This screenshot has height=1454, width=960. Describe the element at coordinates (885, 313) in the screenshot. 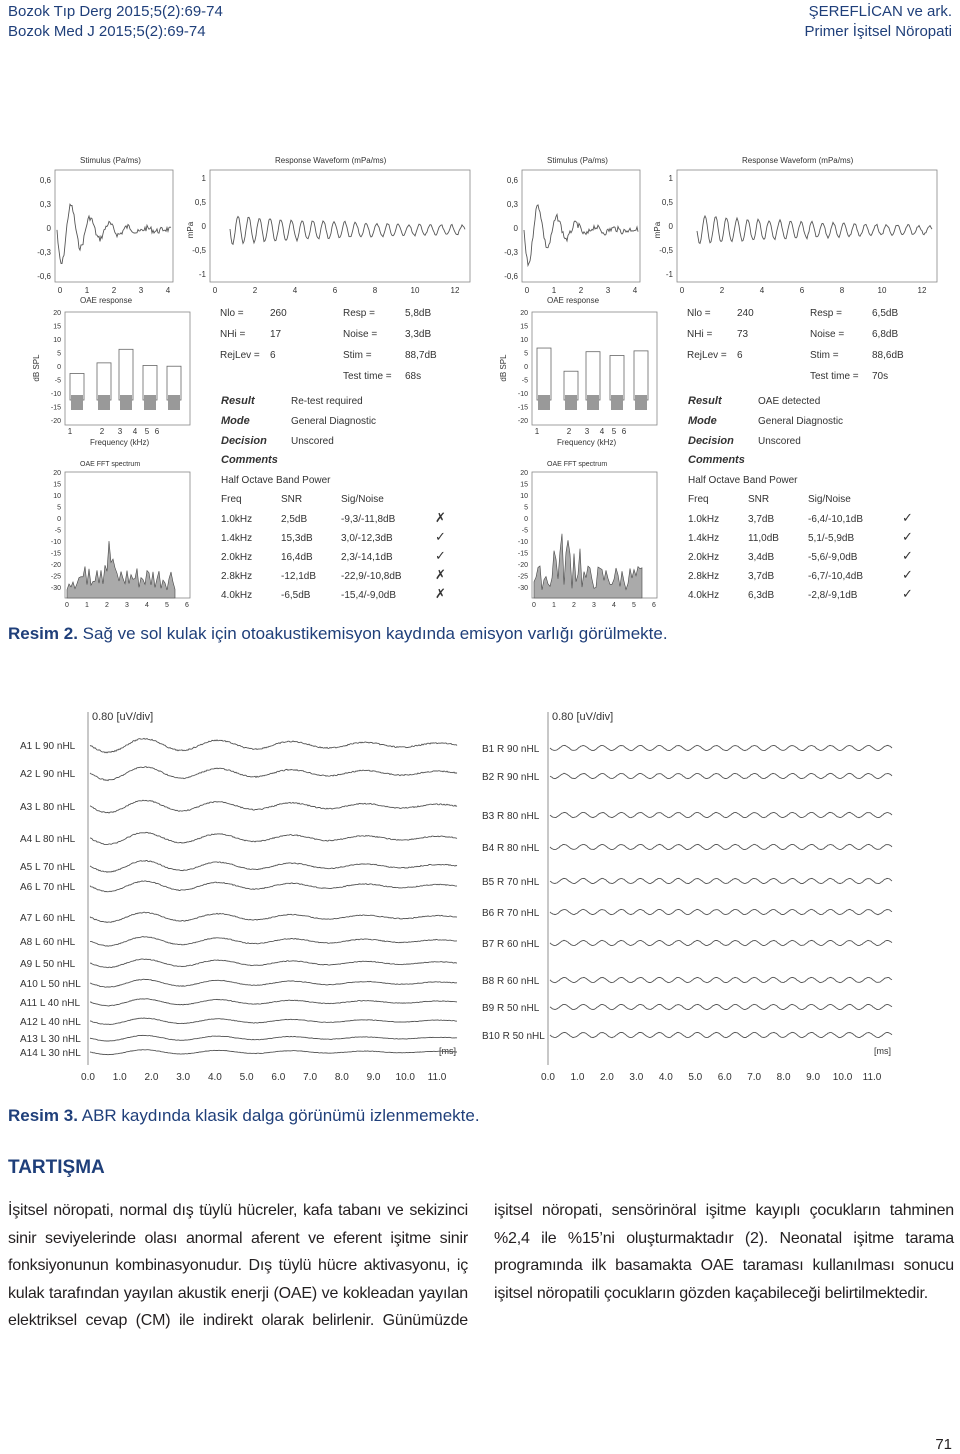

I see `stat-value: 6,5dB` at that location.